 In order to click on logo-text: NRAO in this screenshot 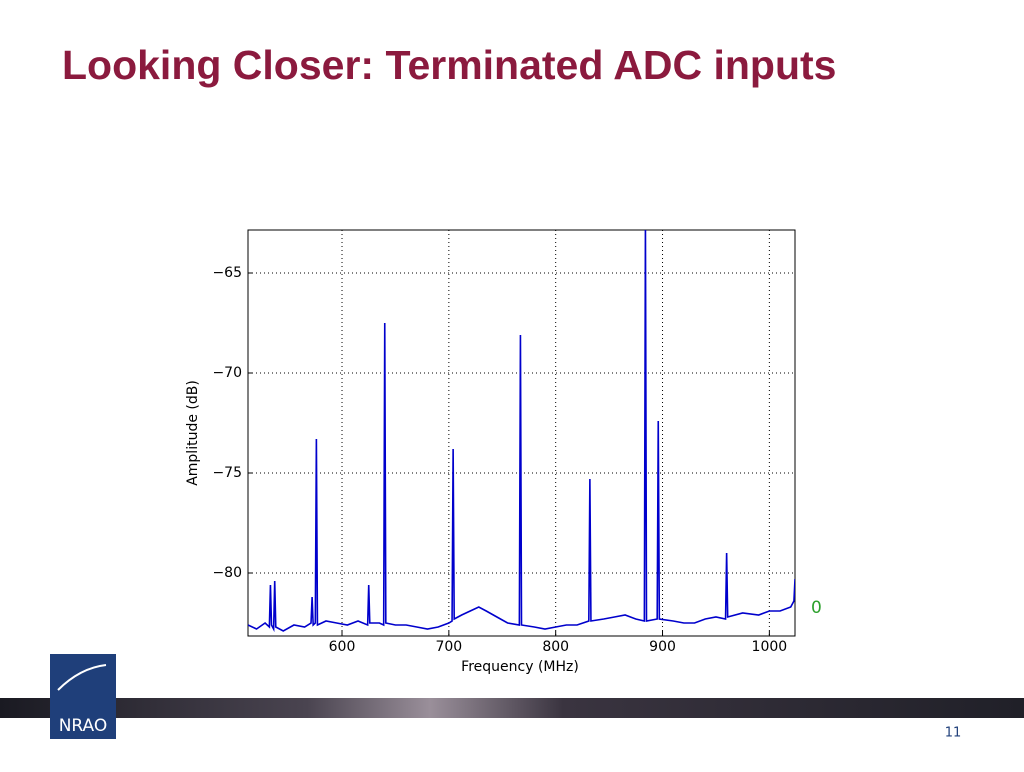, I will do `click(83, 726)`.